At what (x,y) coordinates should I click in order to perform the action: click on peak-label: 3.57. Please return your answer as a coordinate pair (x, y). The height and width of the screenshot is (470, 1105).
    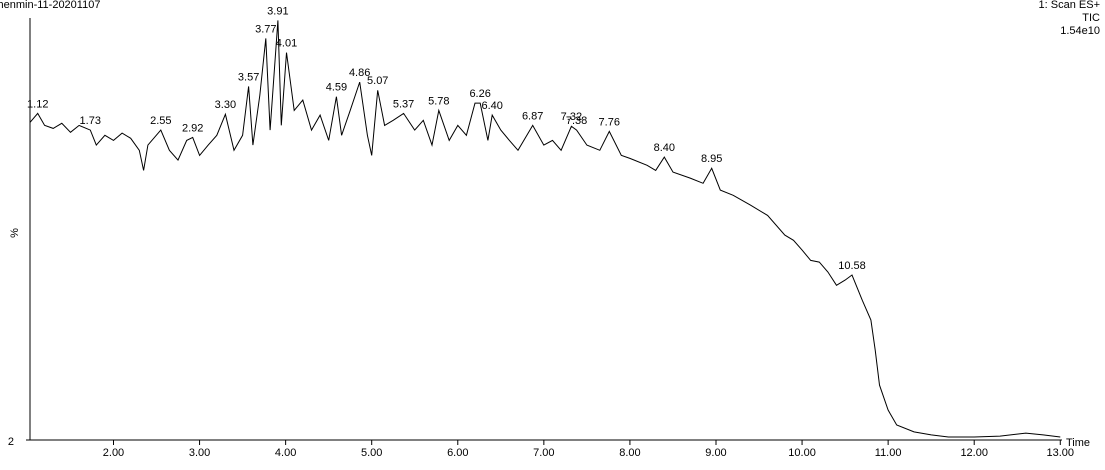
    Looking at the image, I should click on (248, 77).